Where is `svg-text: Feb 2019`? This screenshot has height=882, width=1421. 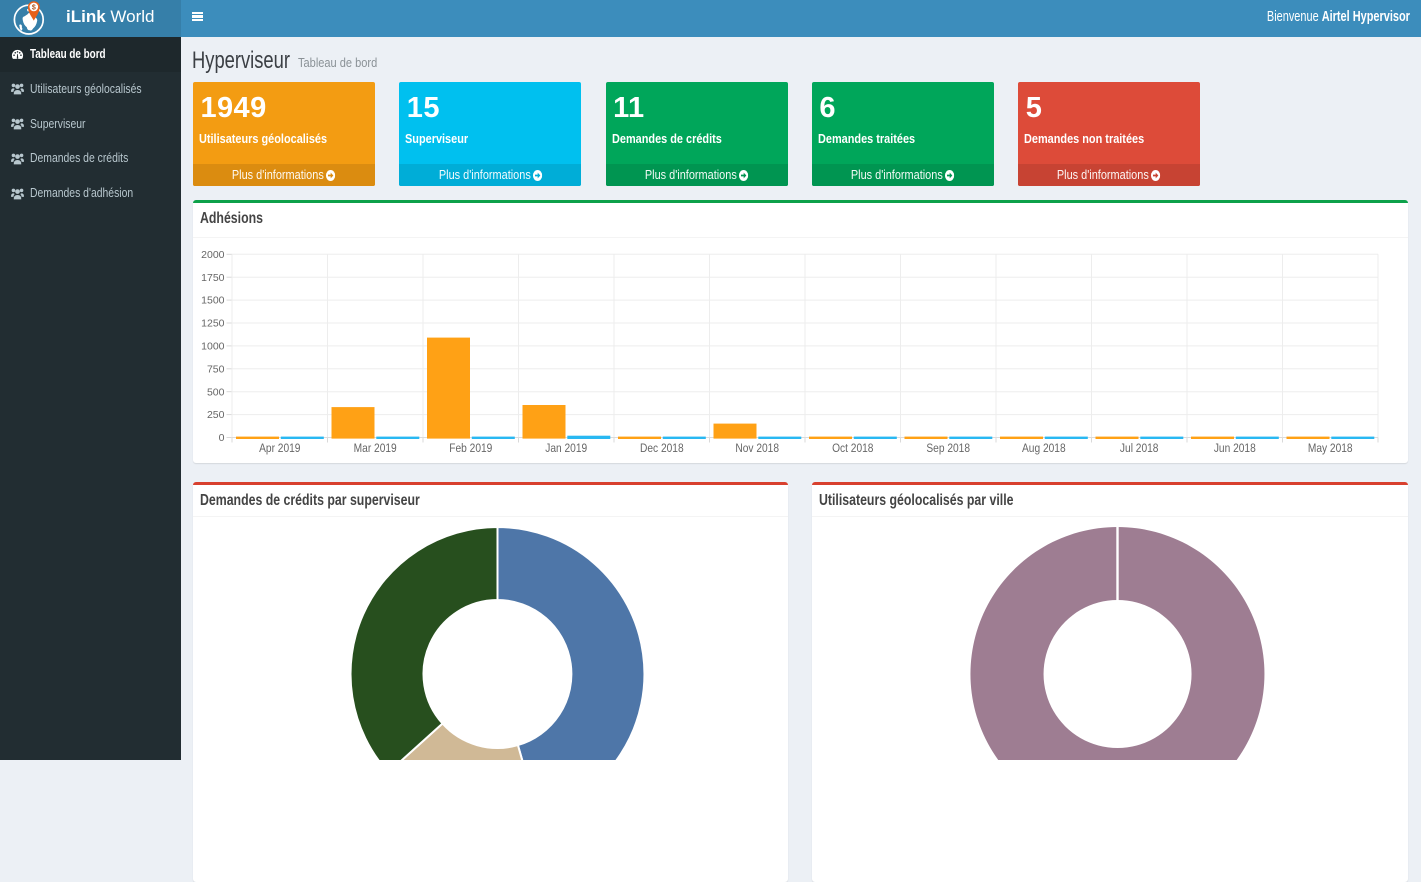
svg-text: Feb 2019 is located at coordinates (470, 448).